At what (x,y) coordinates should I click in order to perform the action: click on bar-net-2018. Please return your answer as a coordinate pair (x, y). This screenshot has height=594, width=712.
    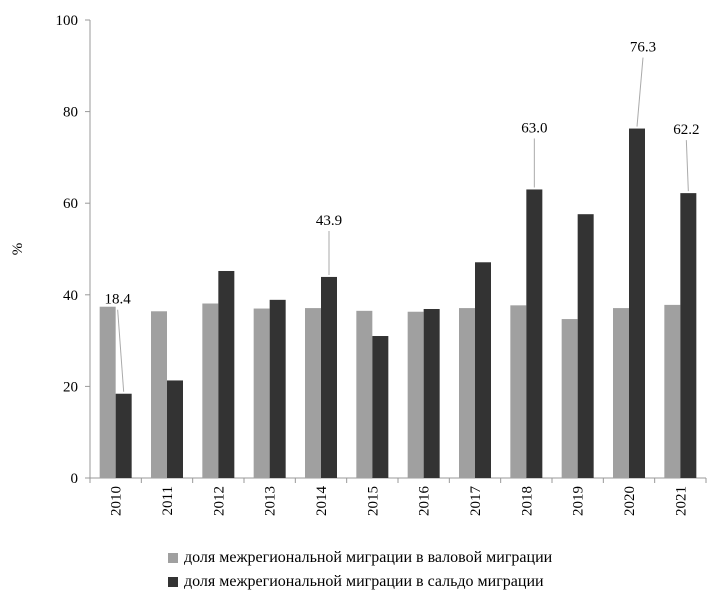
    Looking at the image, I should click on (534, 333).